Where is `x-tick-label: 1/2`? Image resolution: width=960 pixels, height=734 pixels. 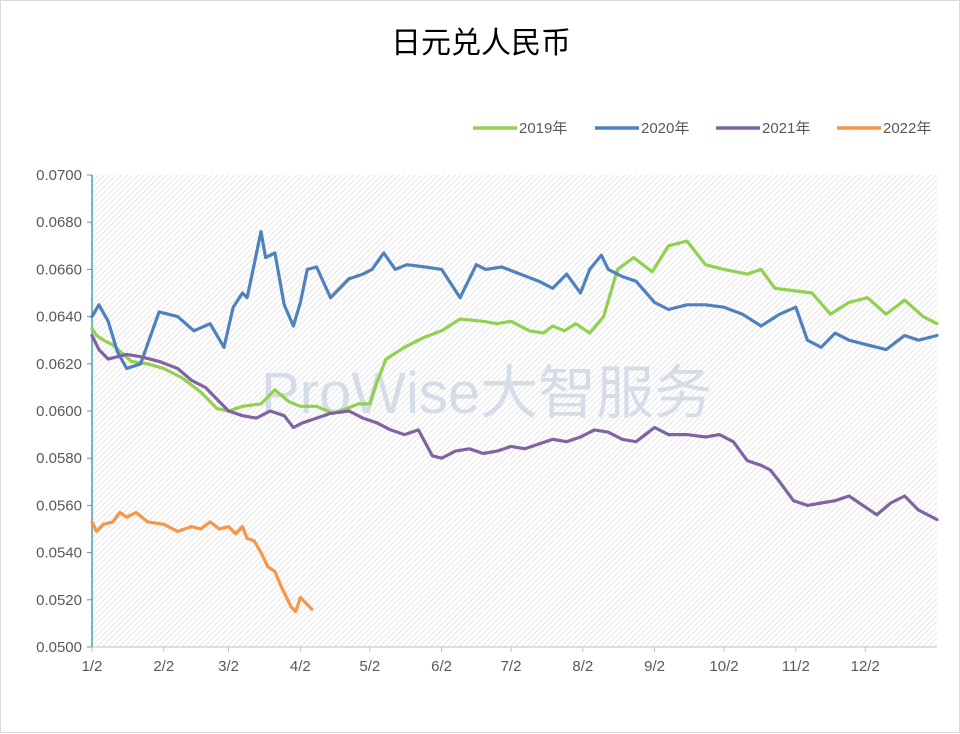
x-tick-label: 1/2 is located at coordinates (92, 666).